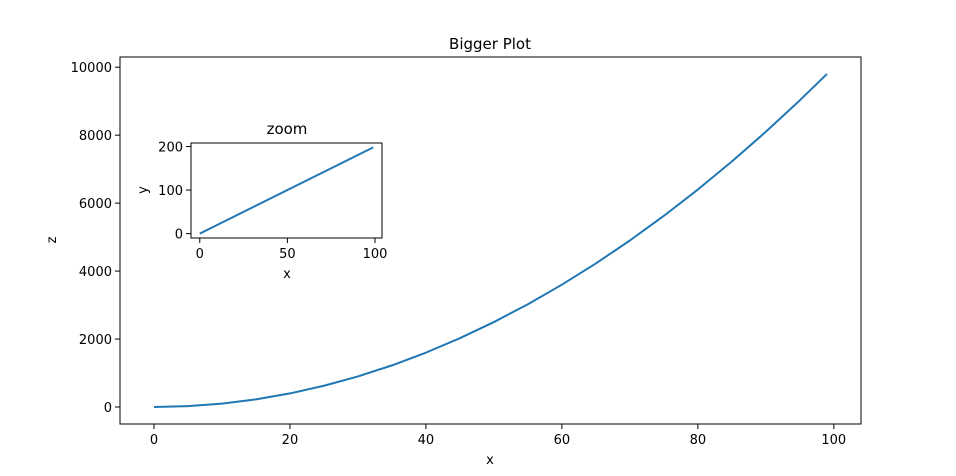 The height and width of the screenshot is (476, 956). What do you see at coordinates (498, 436) in the screenshot?
I see `main-x-ticks: 0 20 40 60 80 100` at bounding box center [498, 436].